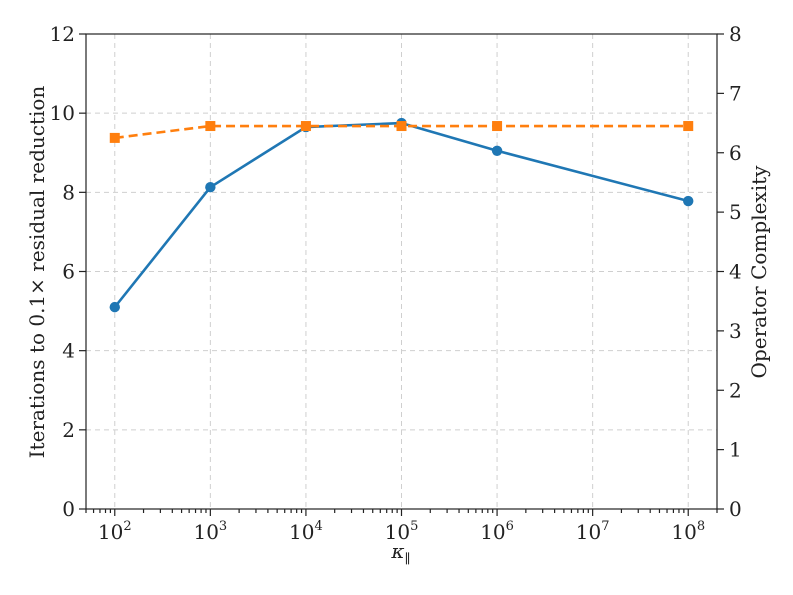 This screenshot has width=793, height=595. What do you see at coordinates (210, 531) in the screenshot?
I see `x-tick-label: 10³` at bounding box center [210, 531].